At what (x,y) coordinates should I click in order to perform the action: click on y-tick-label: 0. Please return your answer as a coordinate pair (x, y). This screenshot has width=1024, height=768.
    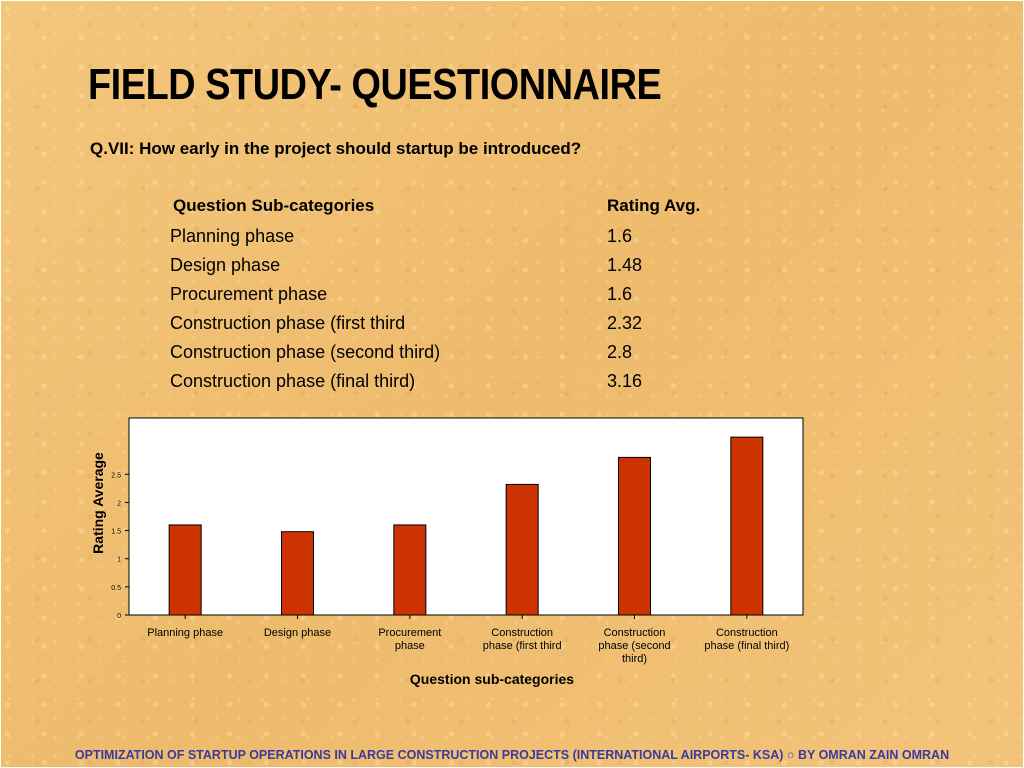
    Looking at the image, I should click on (119, 616).